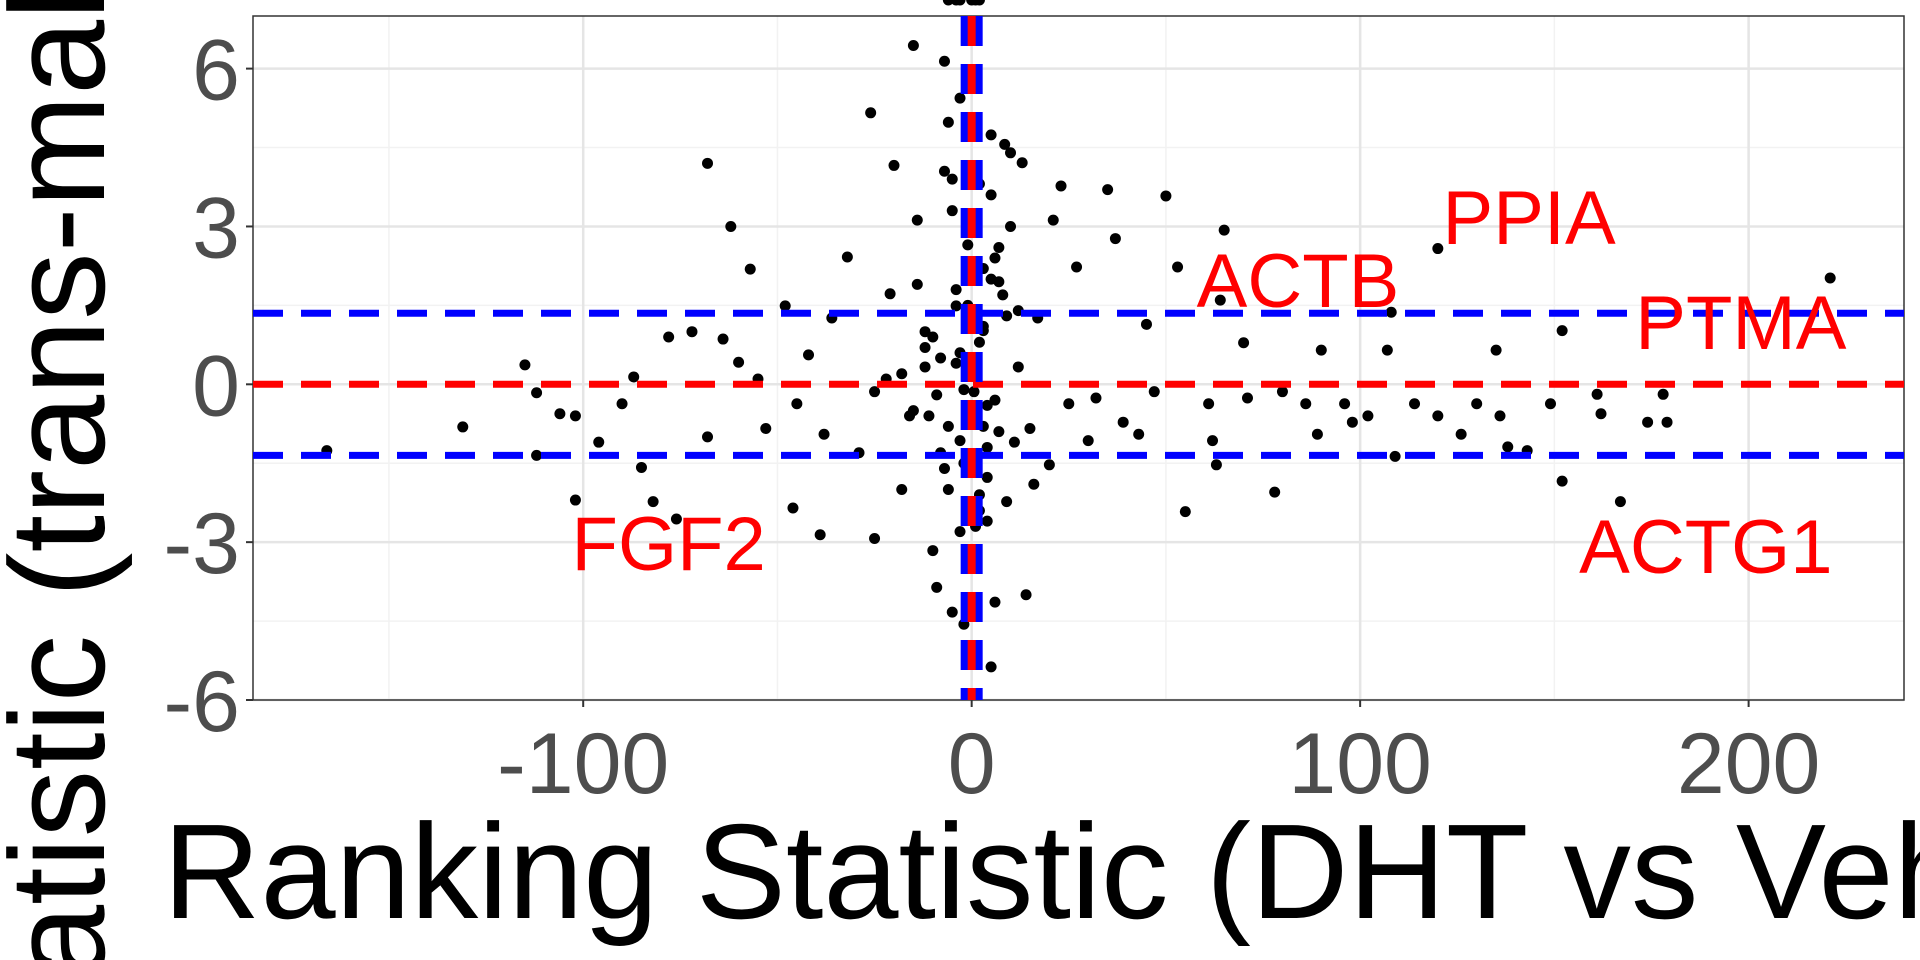  Describe the element at coordinates (1529, 218) in the screenshot. I see `annotation: PPIA` at that location.